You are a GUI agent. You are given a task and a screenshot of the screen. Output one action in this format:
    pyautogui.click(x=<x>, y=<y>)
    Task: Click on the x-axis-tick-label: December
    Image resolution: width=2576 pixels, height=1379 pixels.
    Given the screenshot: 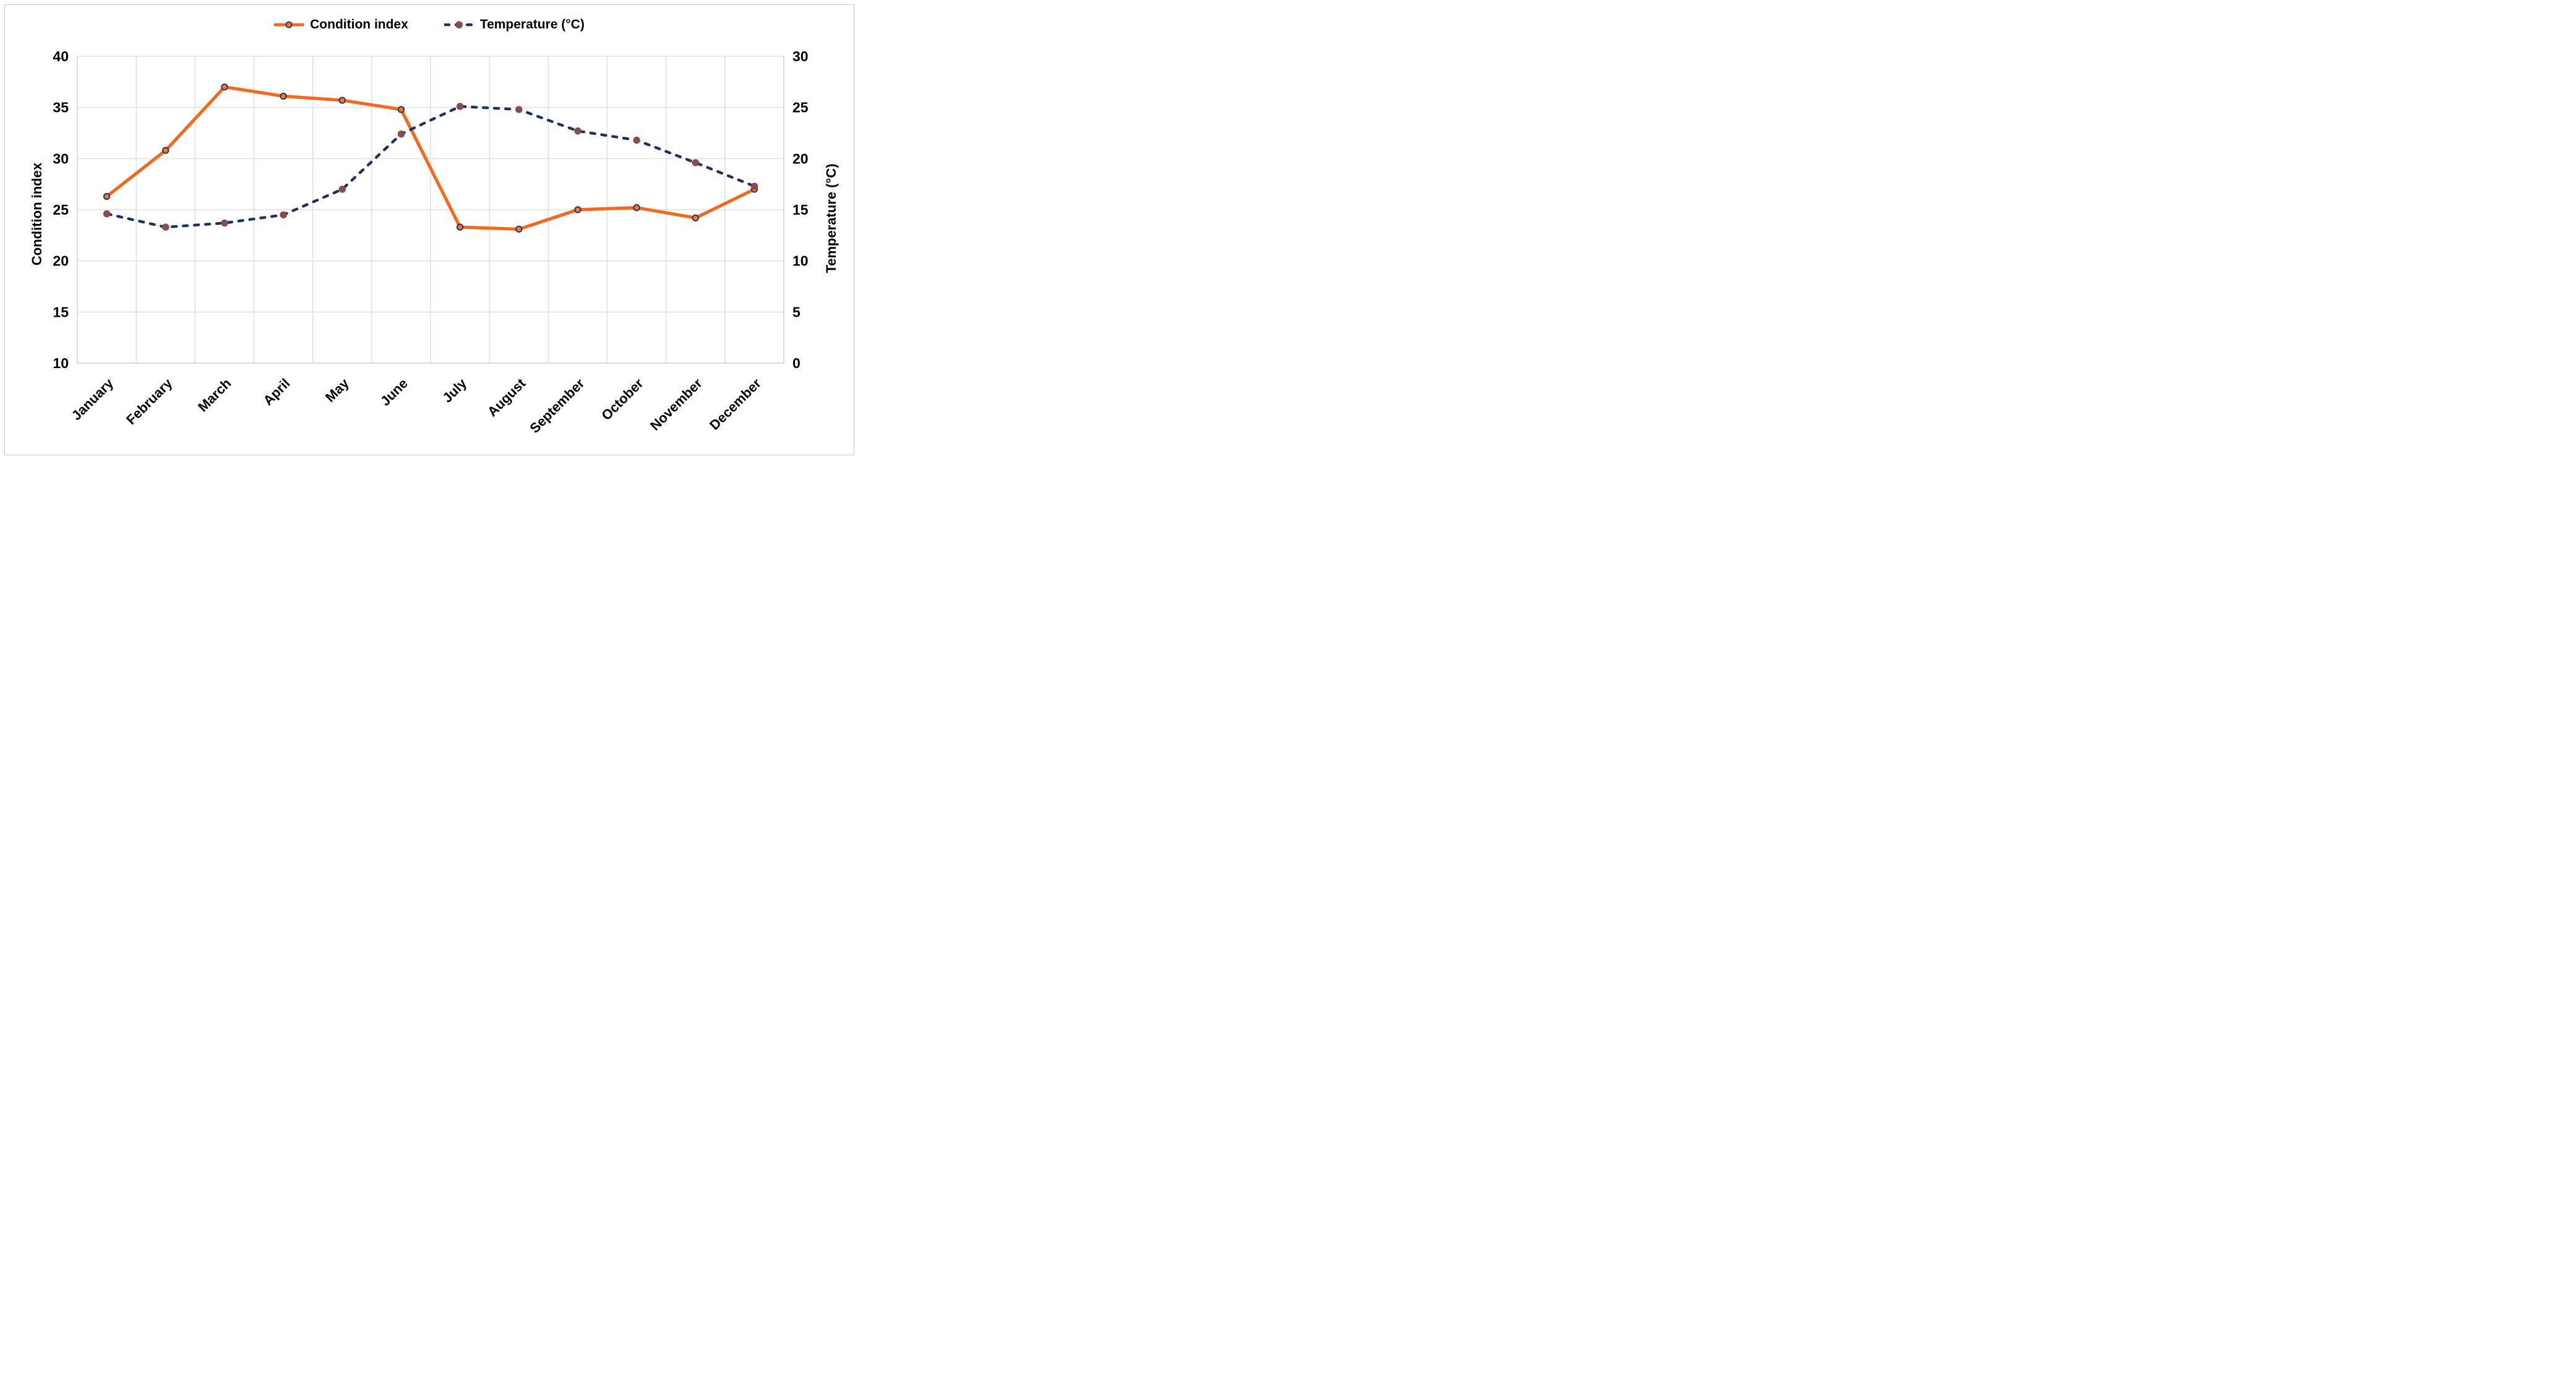 What is the action you would take?
    pyautogui.click(x=735, y=404)
    